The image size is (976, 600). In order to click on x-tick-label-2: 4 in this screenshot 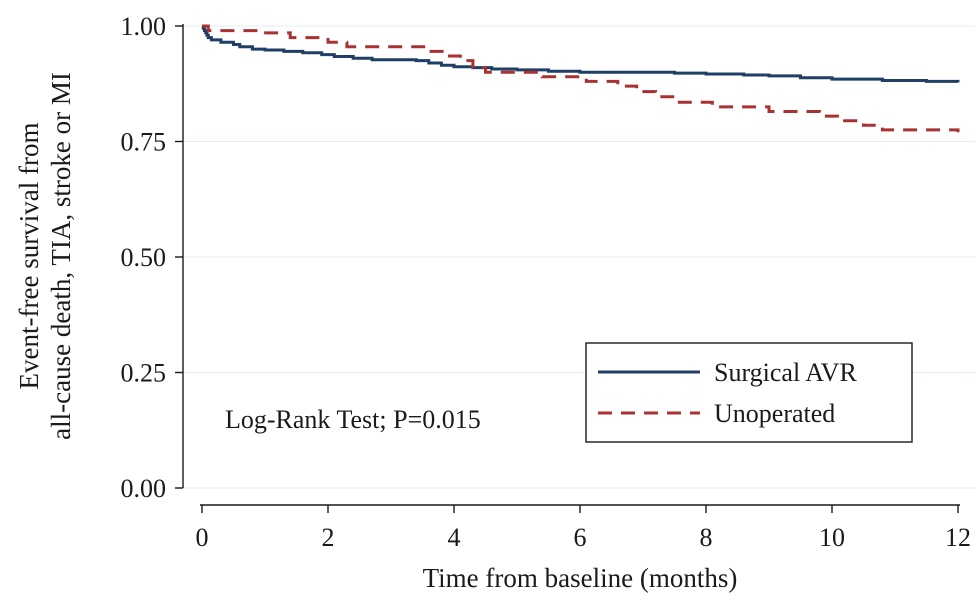, I will do `click(454, 537)`.